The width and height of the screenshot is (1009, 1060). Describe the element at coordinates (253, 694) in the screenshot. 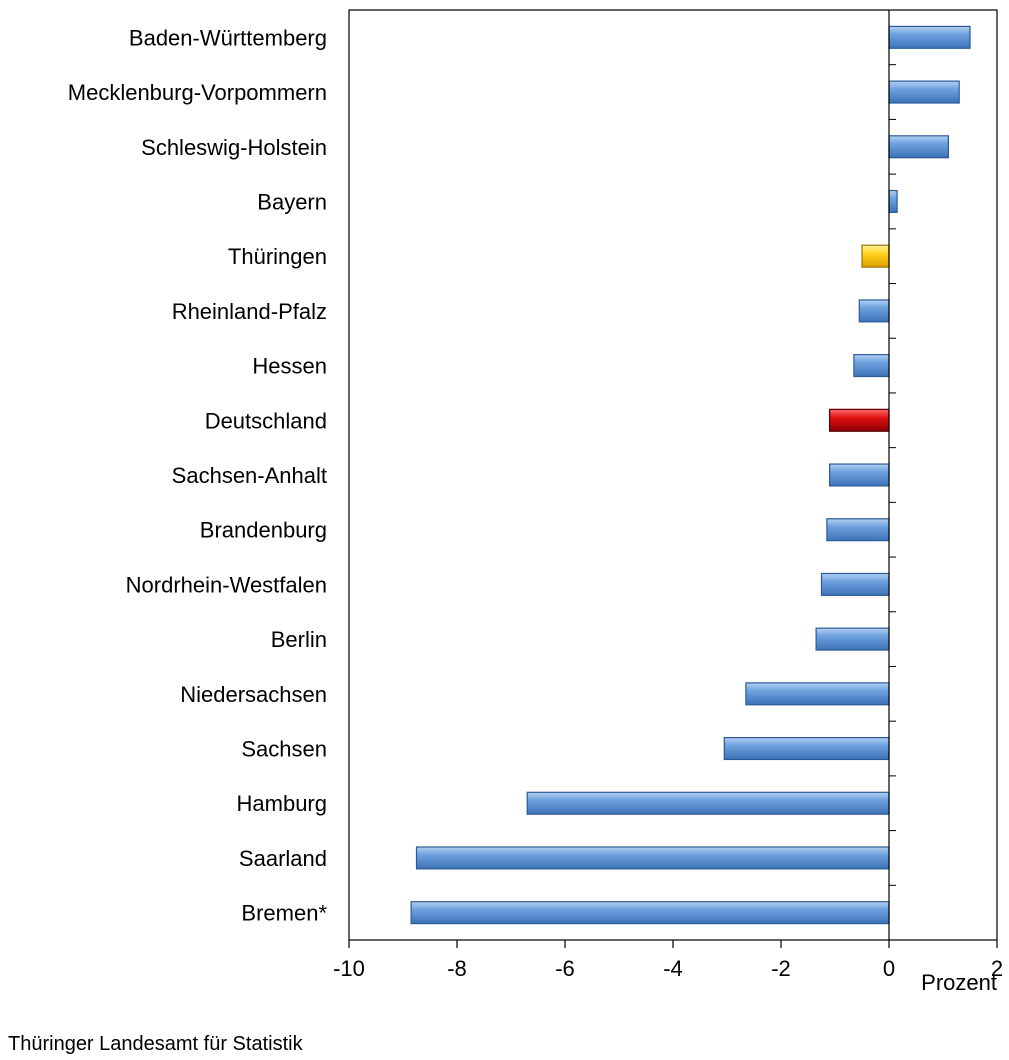

I see `category-label: Niedersachsen` at that location.